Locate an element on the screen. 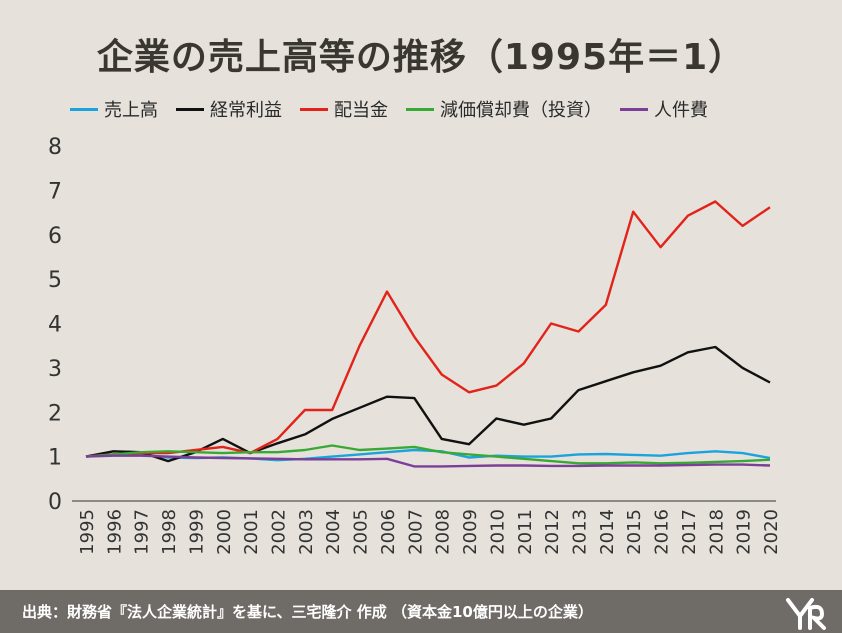  legend-item: 配当金 is located at coordinates (344, 109).